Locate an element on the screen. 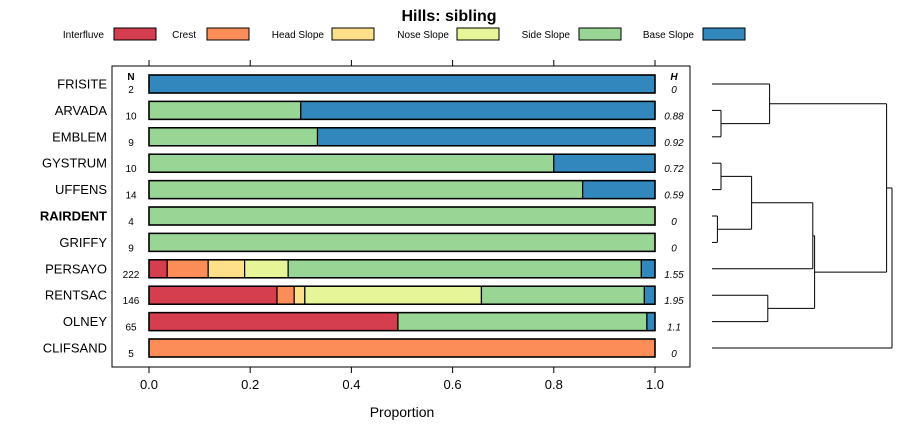 Image resolution: width=900 pixels, height=445 pixels. row-label: FRISITE is located at coordinates (82, 84).